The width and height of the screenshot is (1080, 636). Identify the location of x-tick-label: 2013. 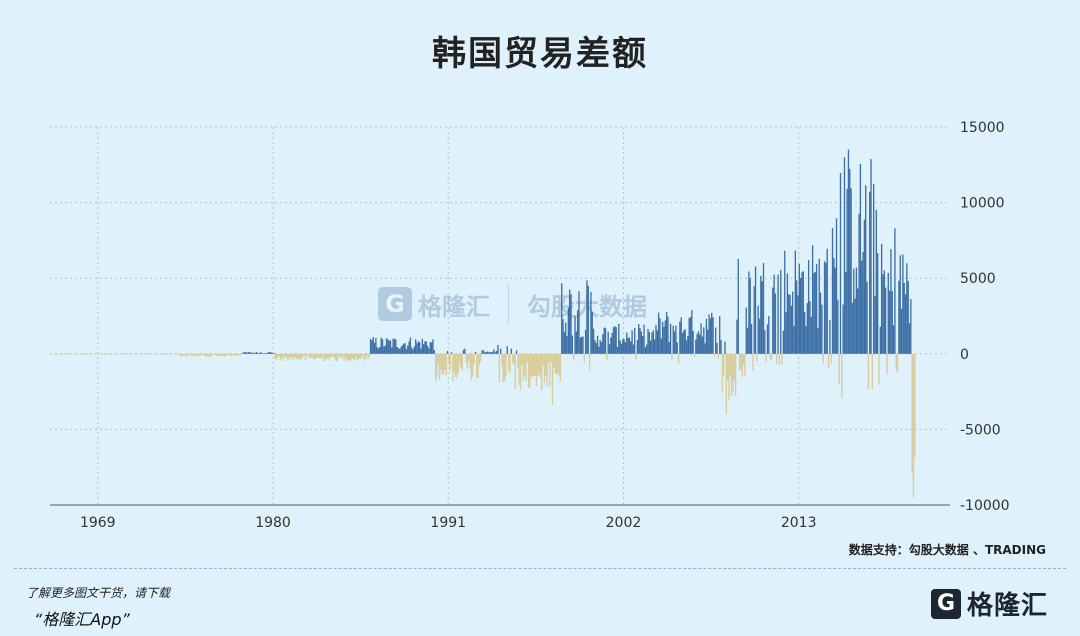
(799, 523).